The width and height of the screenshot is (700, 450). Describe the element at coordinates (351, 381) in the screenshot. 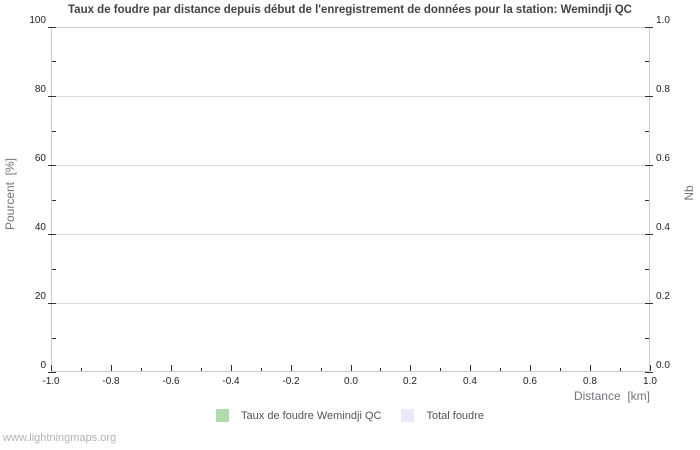

I see `x-tick-label: 0.0` at that location.